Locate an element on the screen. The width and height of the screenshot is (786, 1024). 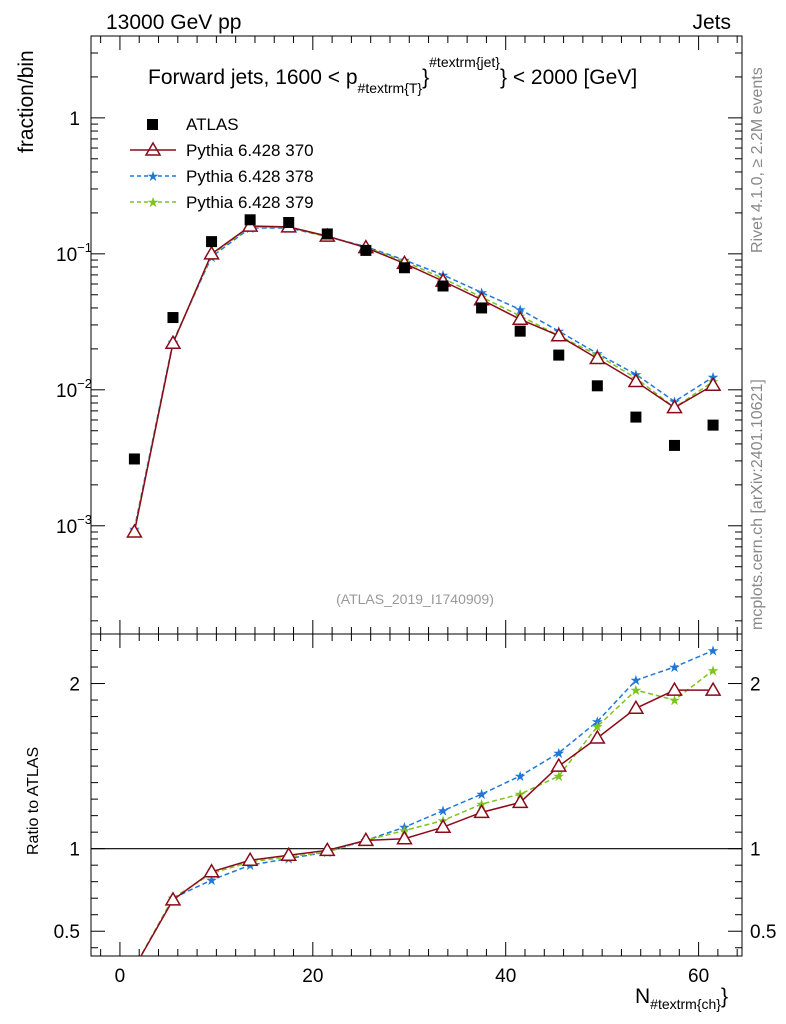
legend-379-label: Pythia 6.428 379 is located at coordinates (250, 202).